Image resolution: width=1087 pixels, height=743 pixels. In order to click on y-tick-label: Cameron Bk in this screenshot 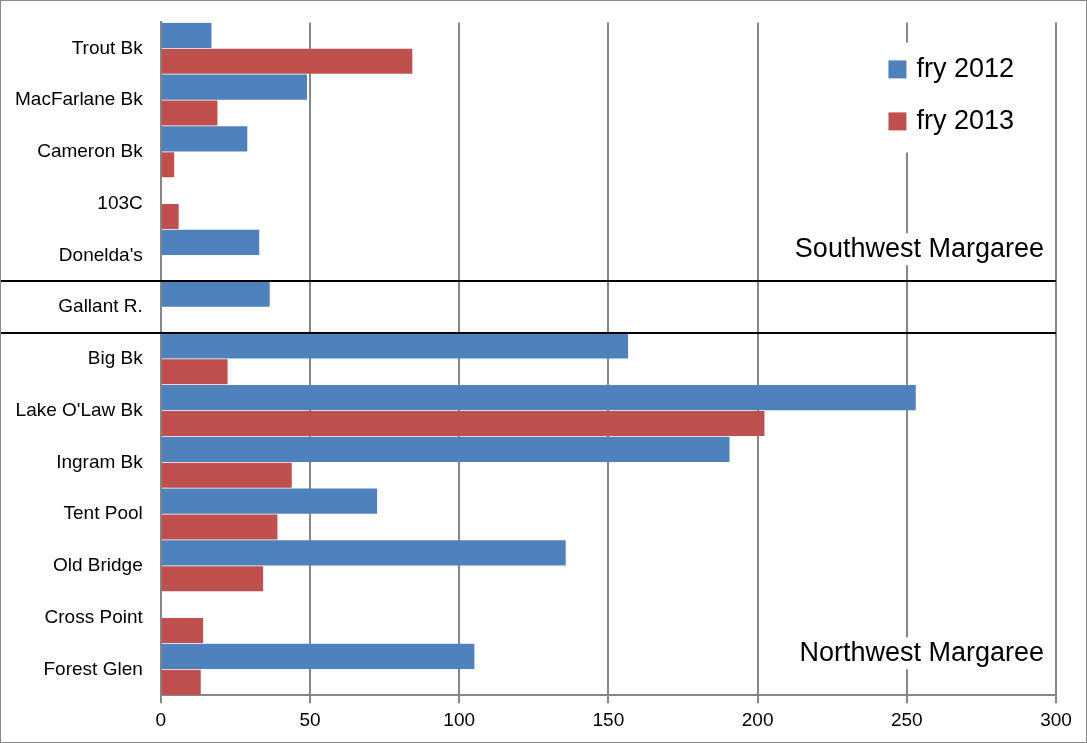, I will do `click(90, 151)`.